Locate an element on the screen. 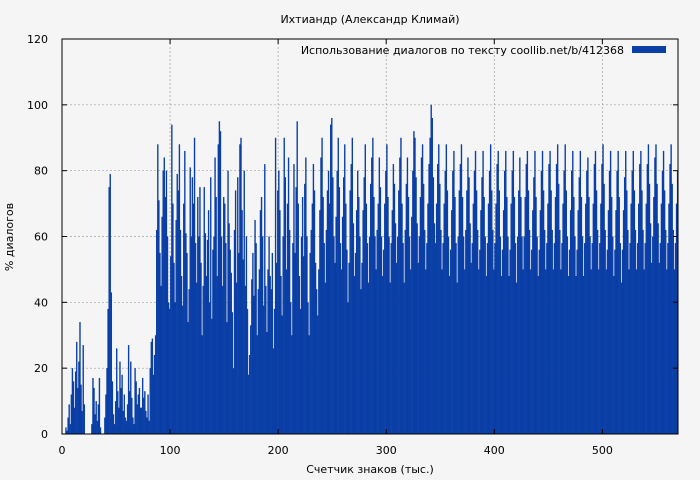 The width and height of the screenshot is (700, 480). x-tick-label: 500 is located at coordinates (602, 450).